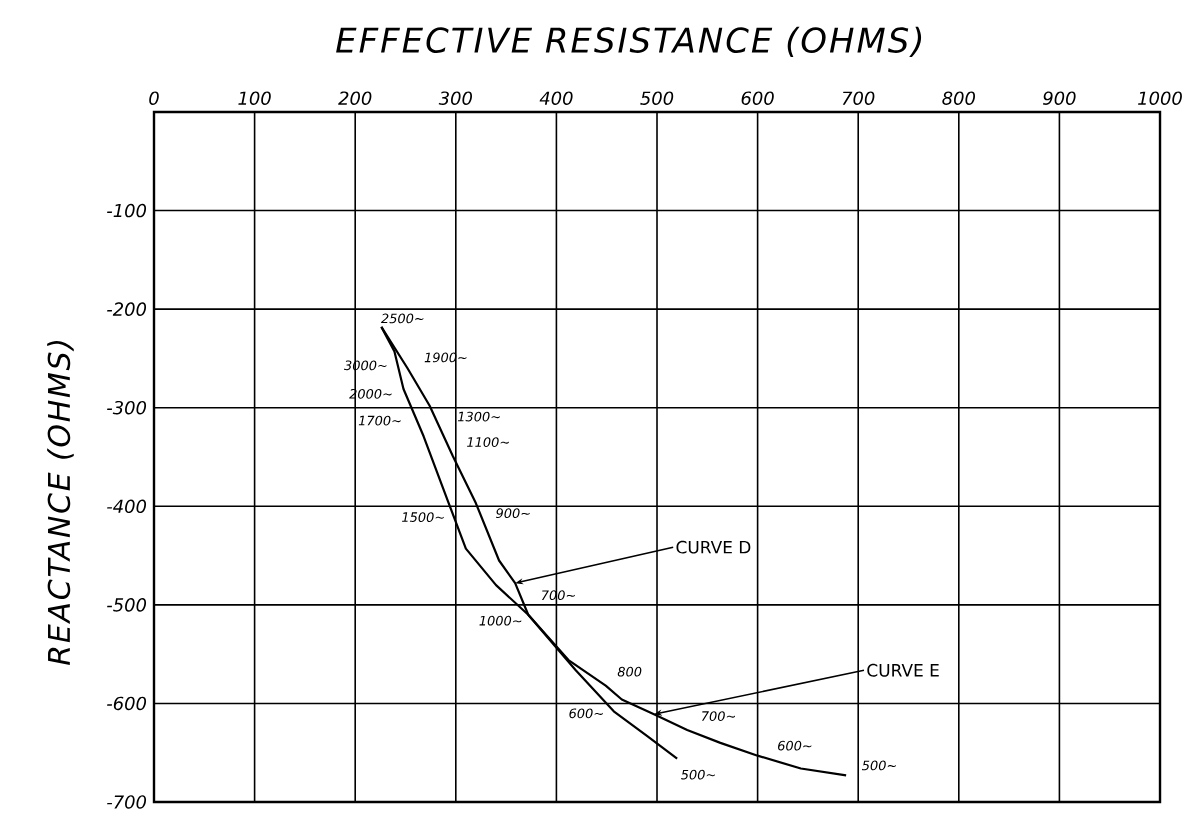 The image size is (1200, 814). Describe the element at coordinates (903, 670) in the screenshot. I see `text: CURVE E` at that location.